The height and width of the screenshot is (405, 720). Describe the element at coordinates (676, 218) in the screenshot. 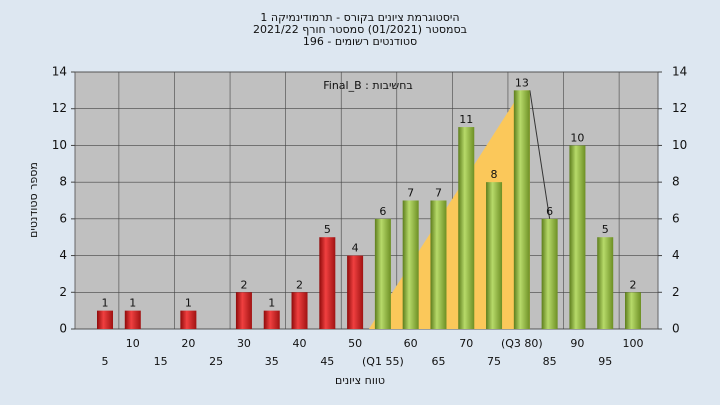

I see `y2-tick-label: 6` at that location.